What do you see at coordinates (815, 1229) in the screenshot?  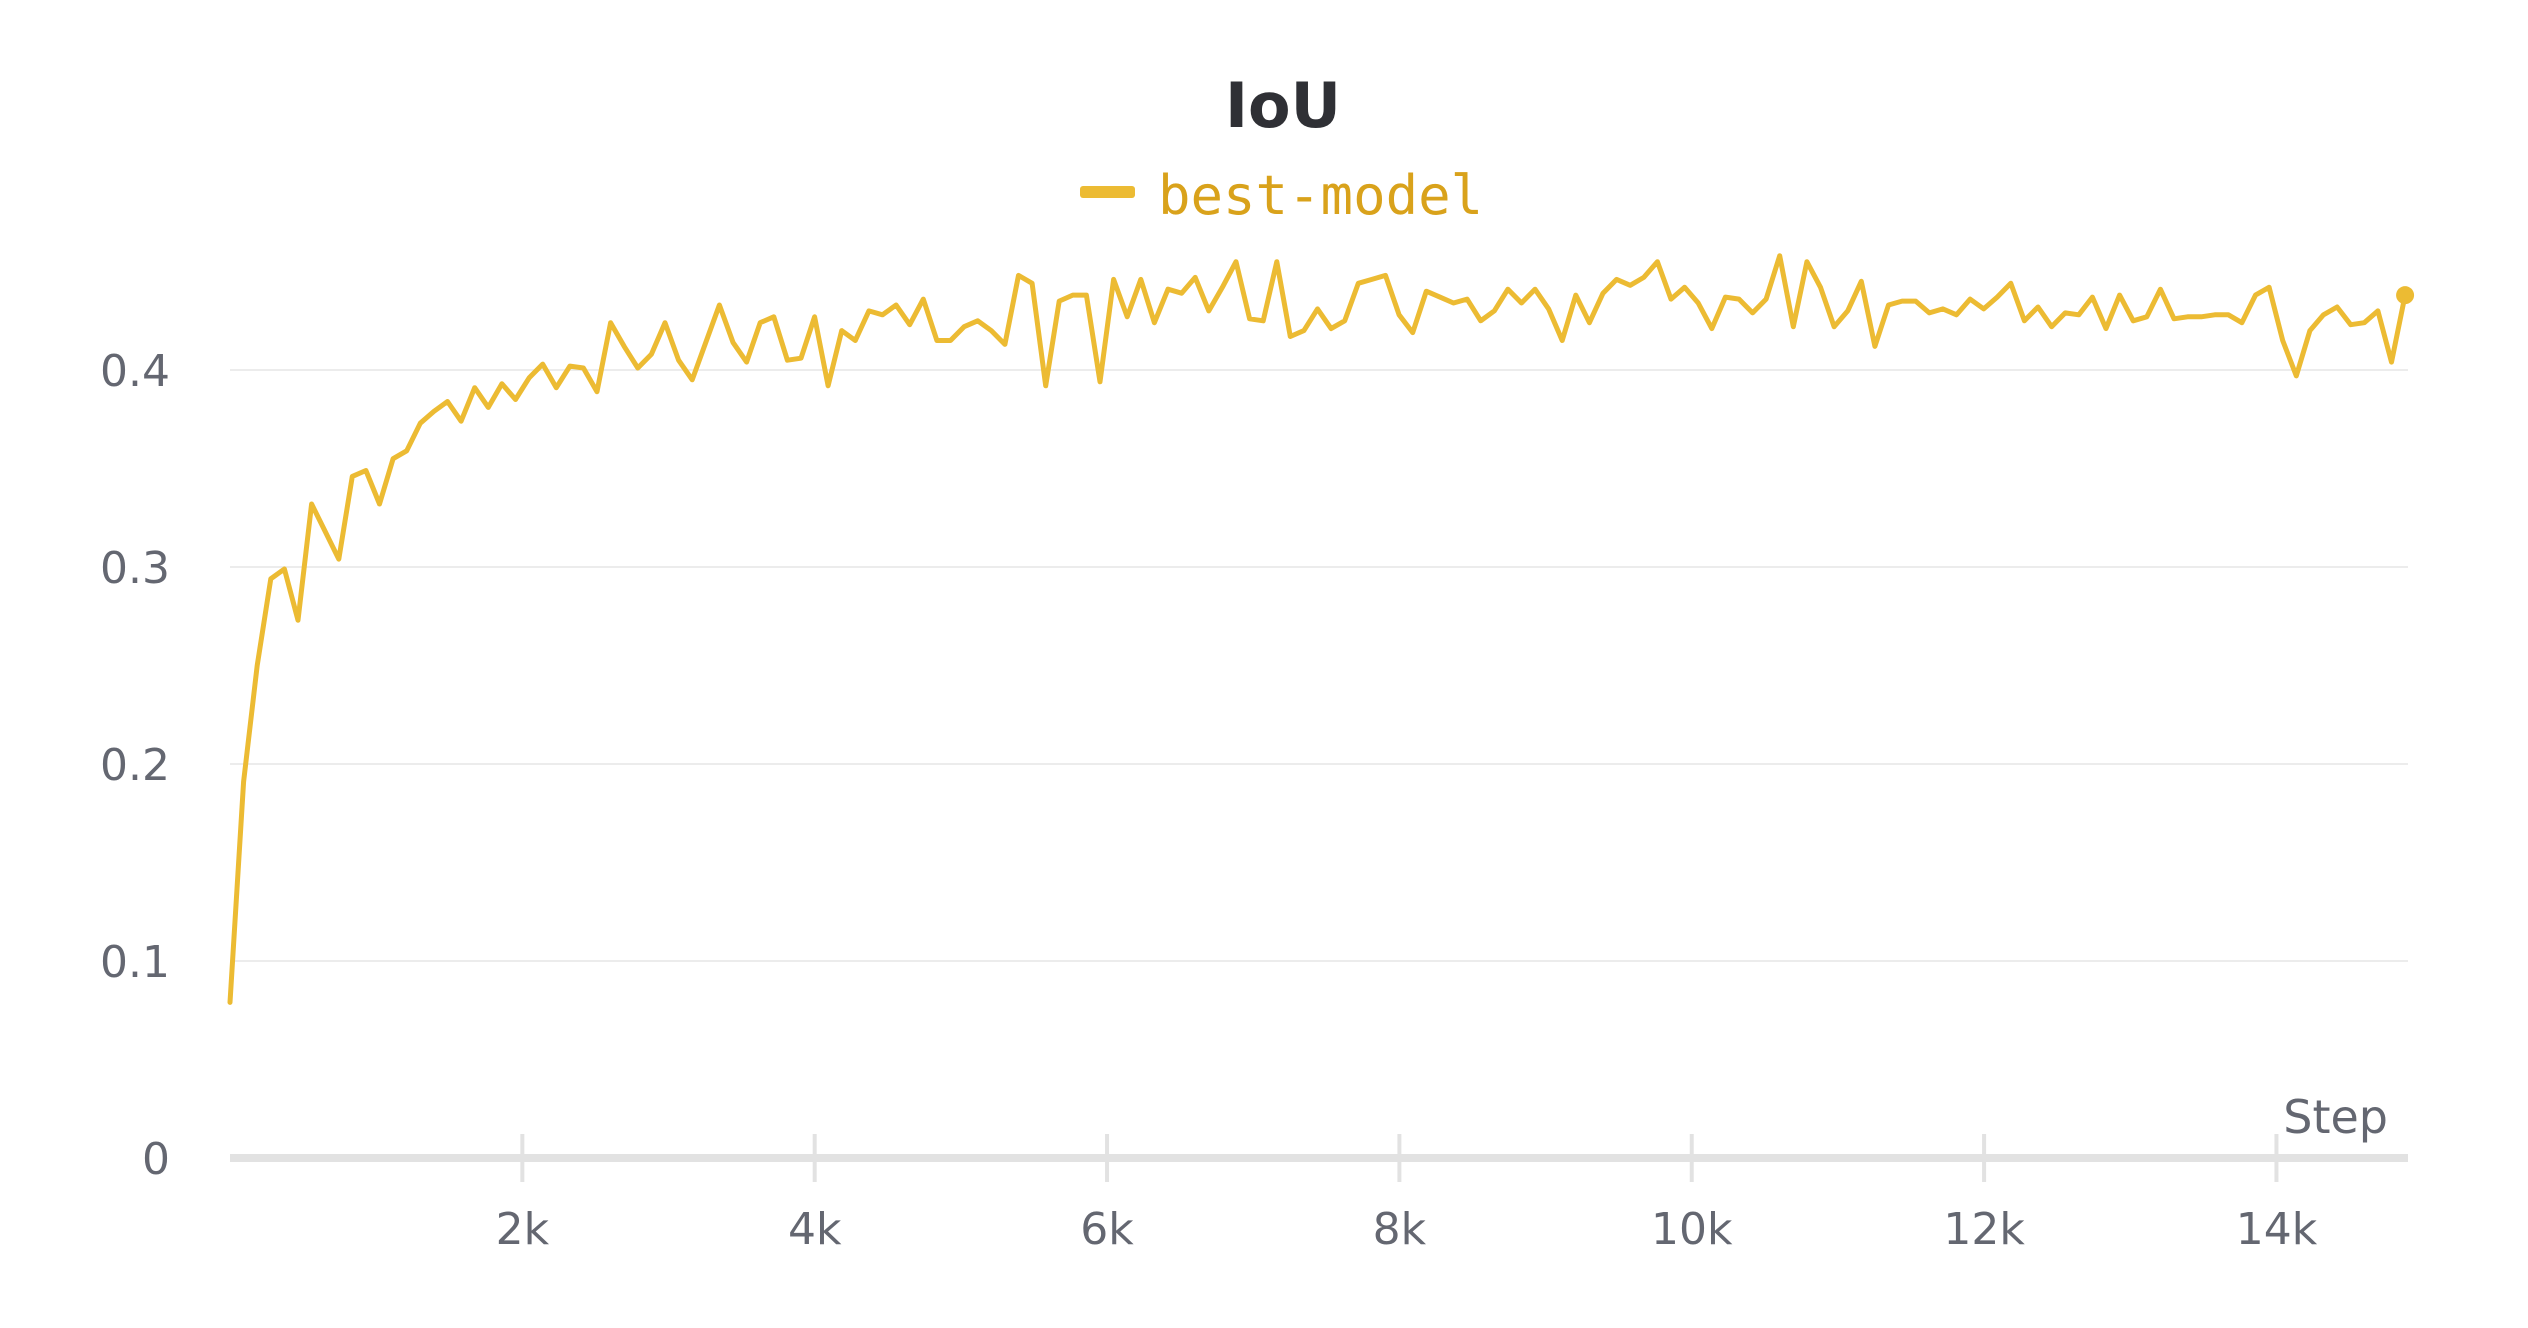 I see `x-tick-label: 4k` at bounding box center [815, 1229].